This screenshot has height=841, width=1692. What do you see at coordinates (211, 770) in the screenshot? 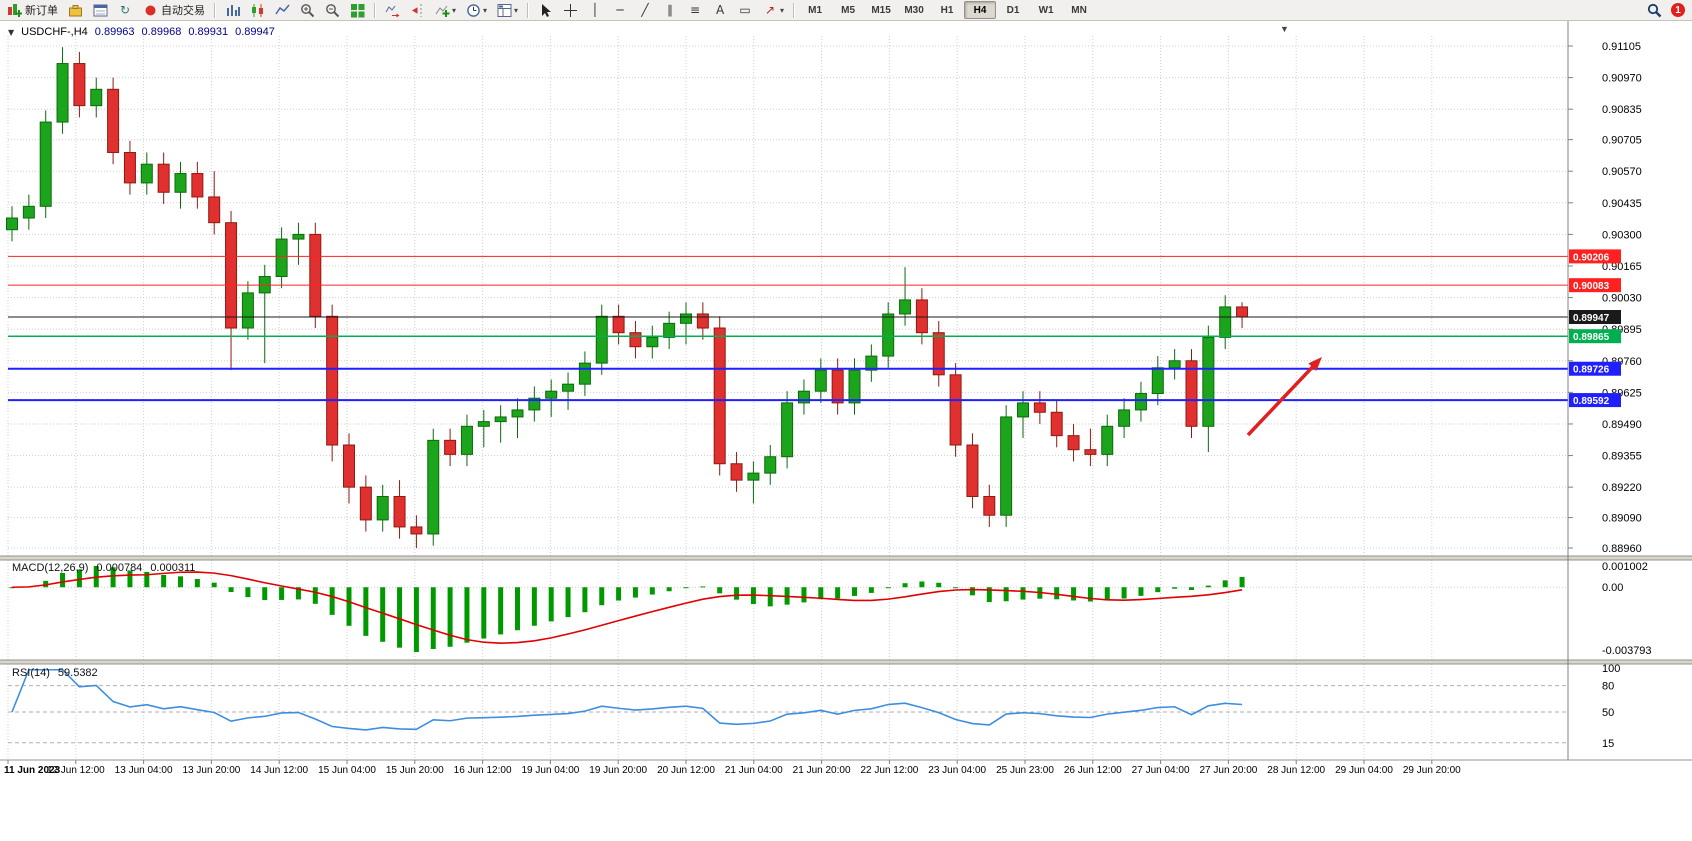
I see `time-axis-label: 13 Jun 20:00` at bounding box center [211, 770].